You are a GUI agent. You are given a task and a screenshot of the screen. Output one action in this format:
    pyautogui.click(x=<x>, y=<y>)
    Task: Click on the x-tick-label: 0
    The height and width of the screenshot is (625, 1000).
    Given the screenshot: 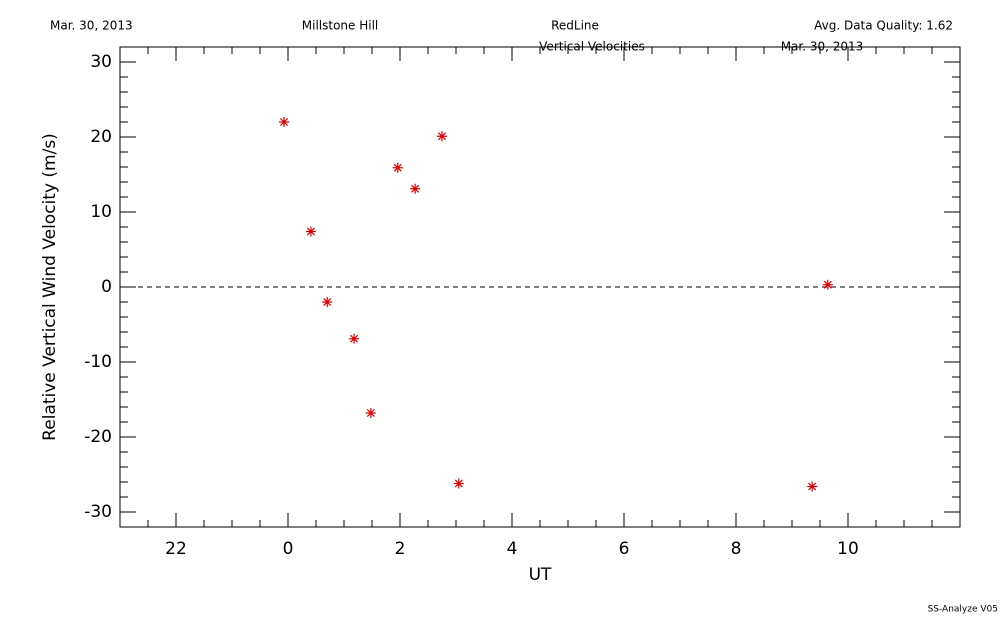 What is the action you would take?
    pyautogui.click(x=288, y=549)
    